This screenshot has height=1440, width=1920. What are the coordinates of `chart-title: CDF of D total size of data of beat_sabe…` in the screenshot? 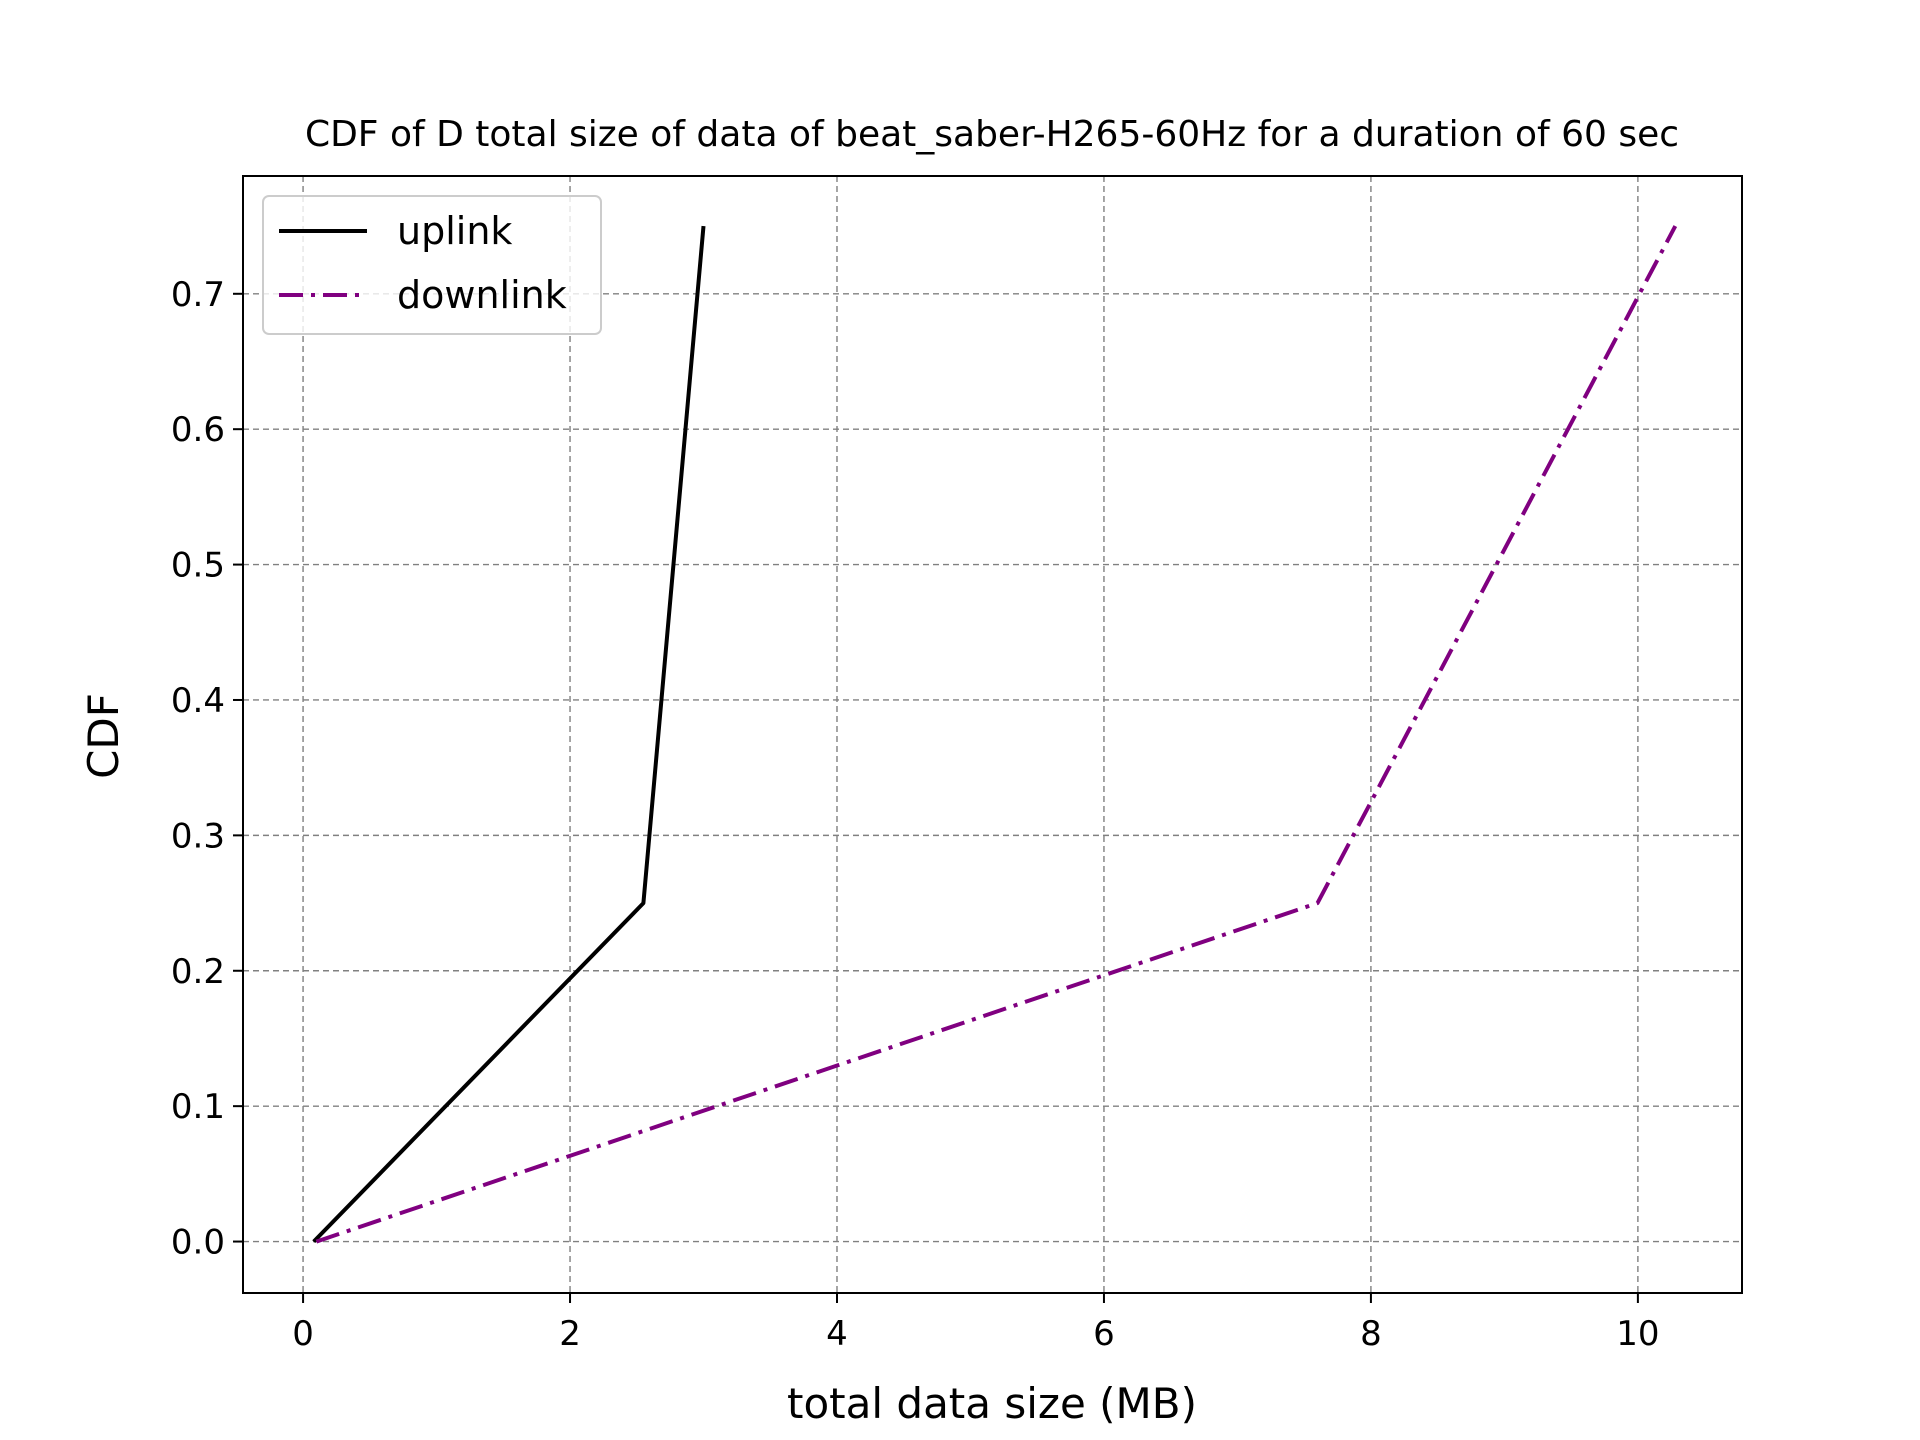 It's located at (992, 134).